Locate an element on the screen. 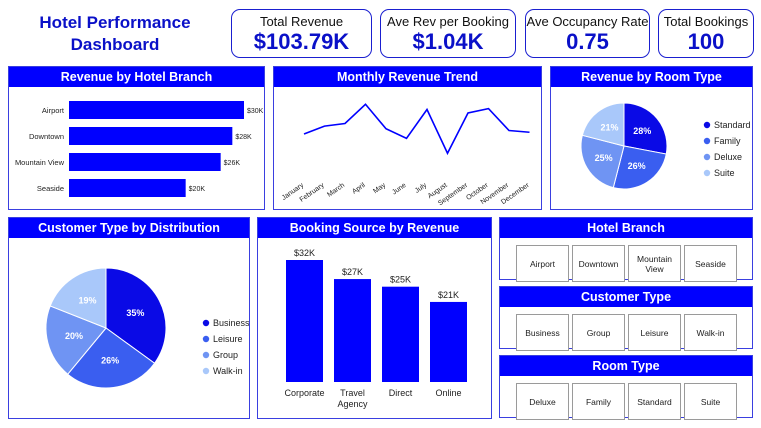 Image resolution: width=761 pixels, height=428 pixels. bar-category-label: Mountain View is located at coordinates (40, 162).